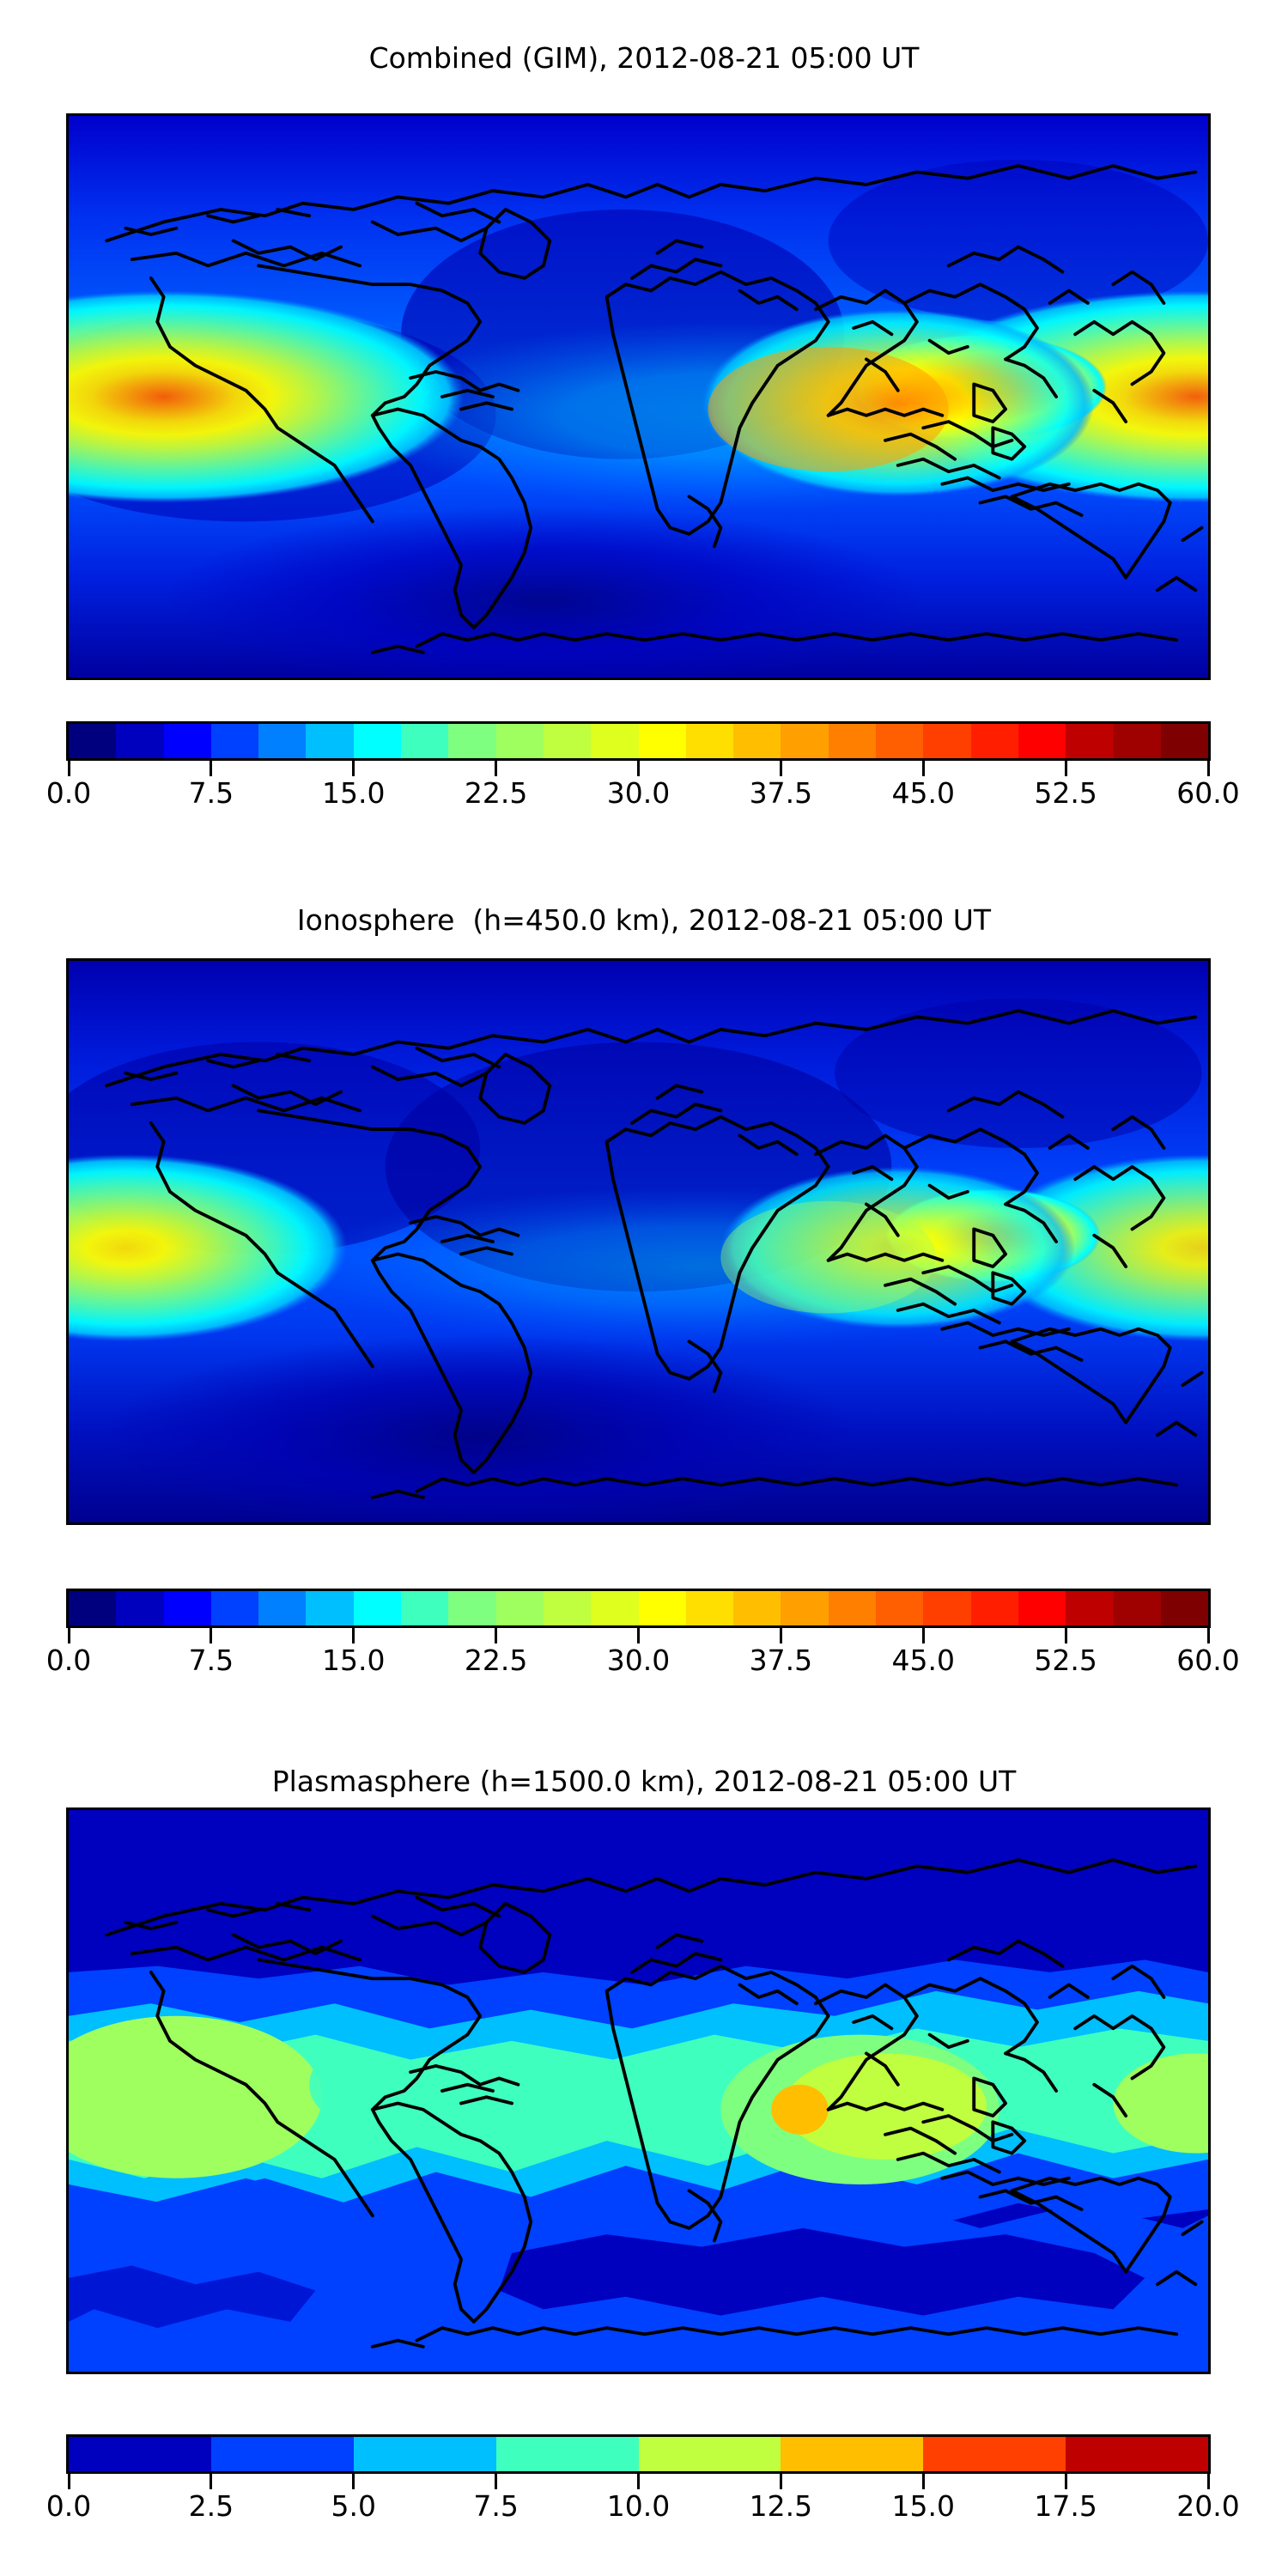  What do you see at coordinates (638, 2506) in the screenshot?
I see `colorbar-tick-label-4: 10.0` at bounding box center [638, 2506].